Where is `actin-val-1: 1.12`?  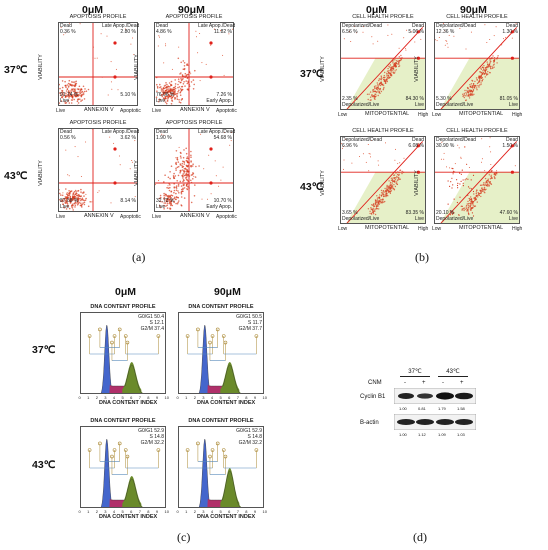
actin-val-1: 1.12 is located at coordinates (422, 434).